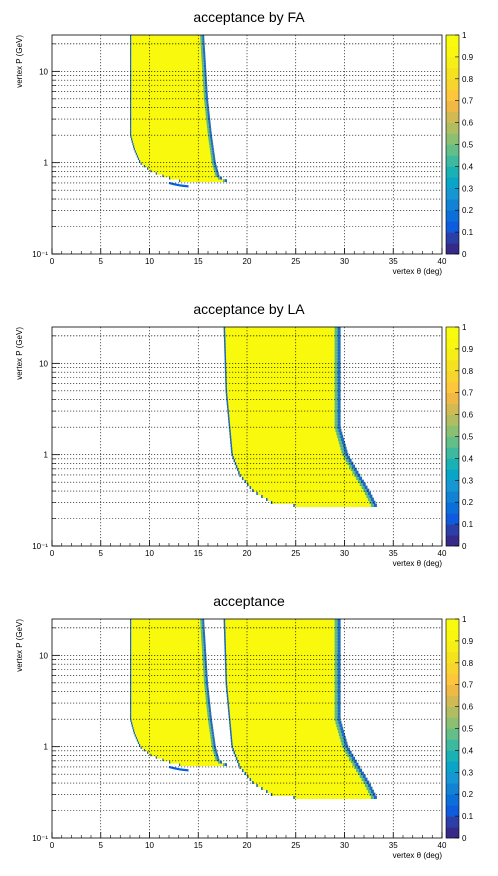 The image size is (498, 876). I want to click on y-axis-label: vertex P (GeV), so click(19, 61).